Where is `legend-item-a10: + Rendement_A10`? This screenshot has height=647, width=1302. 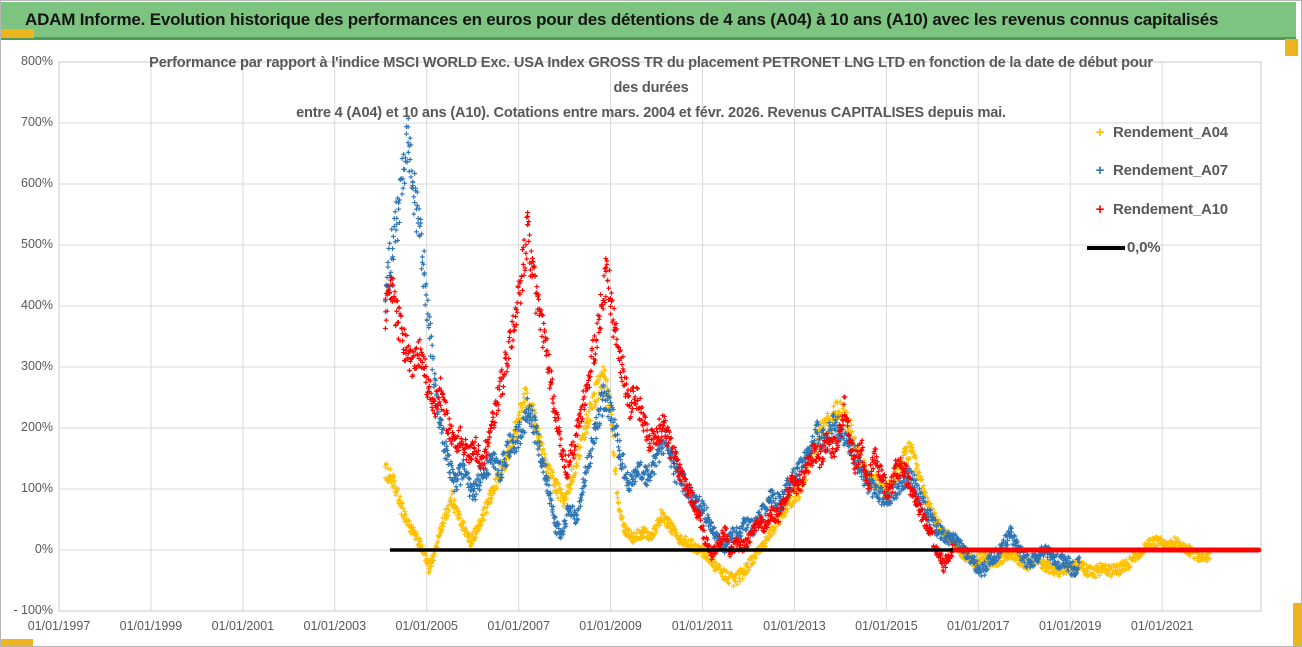
legend-item-a10: + Rendement_A10 is located at coordinates (1187, 209).